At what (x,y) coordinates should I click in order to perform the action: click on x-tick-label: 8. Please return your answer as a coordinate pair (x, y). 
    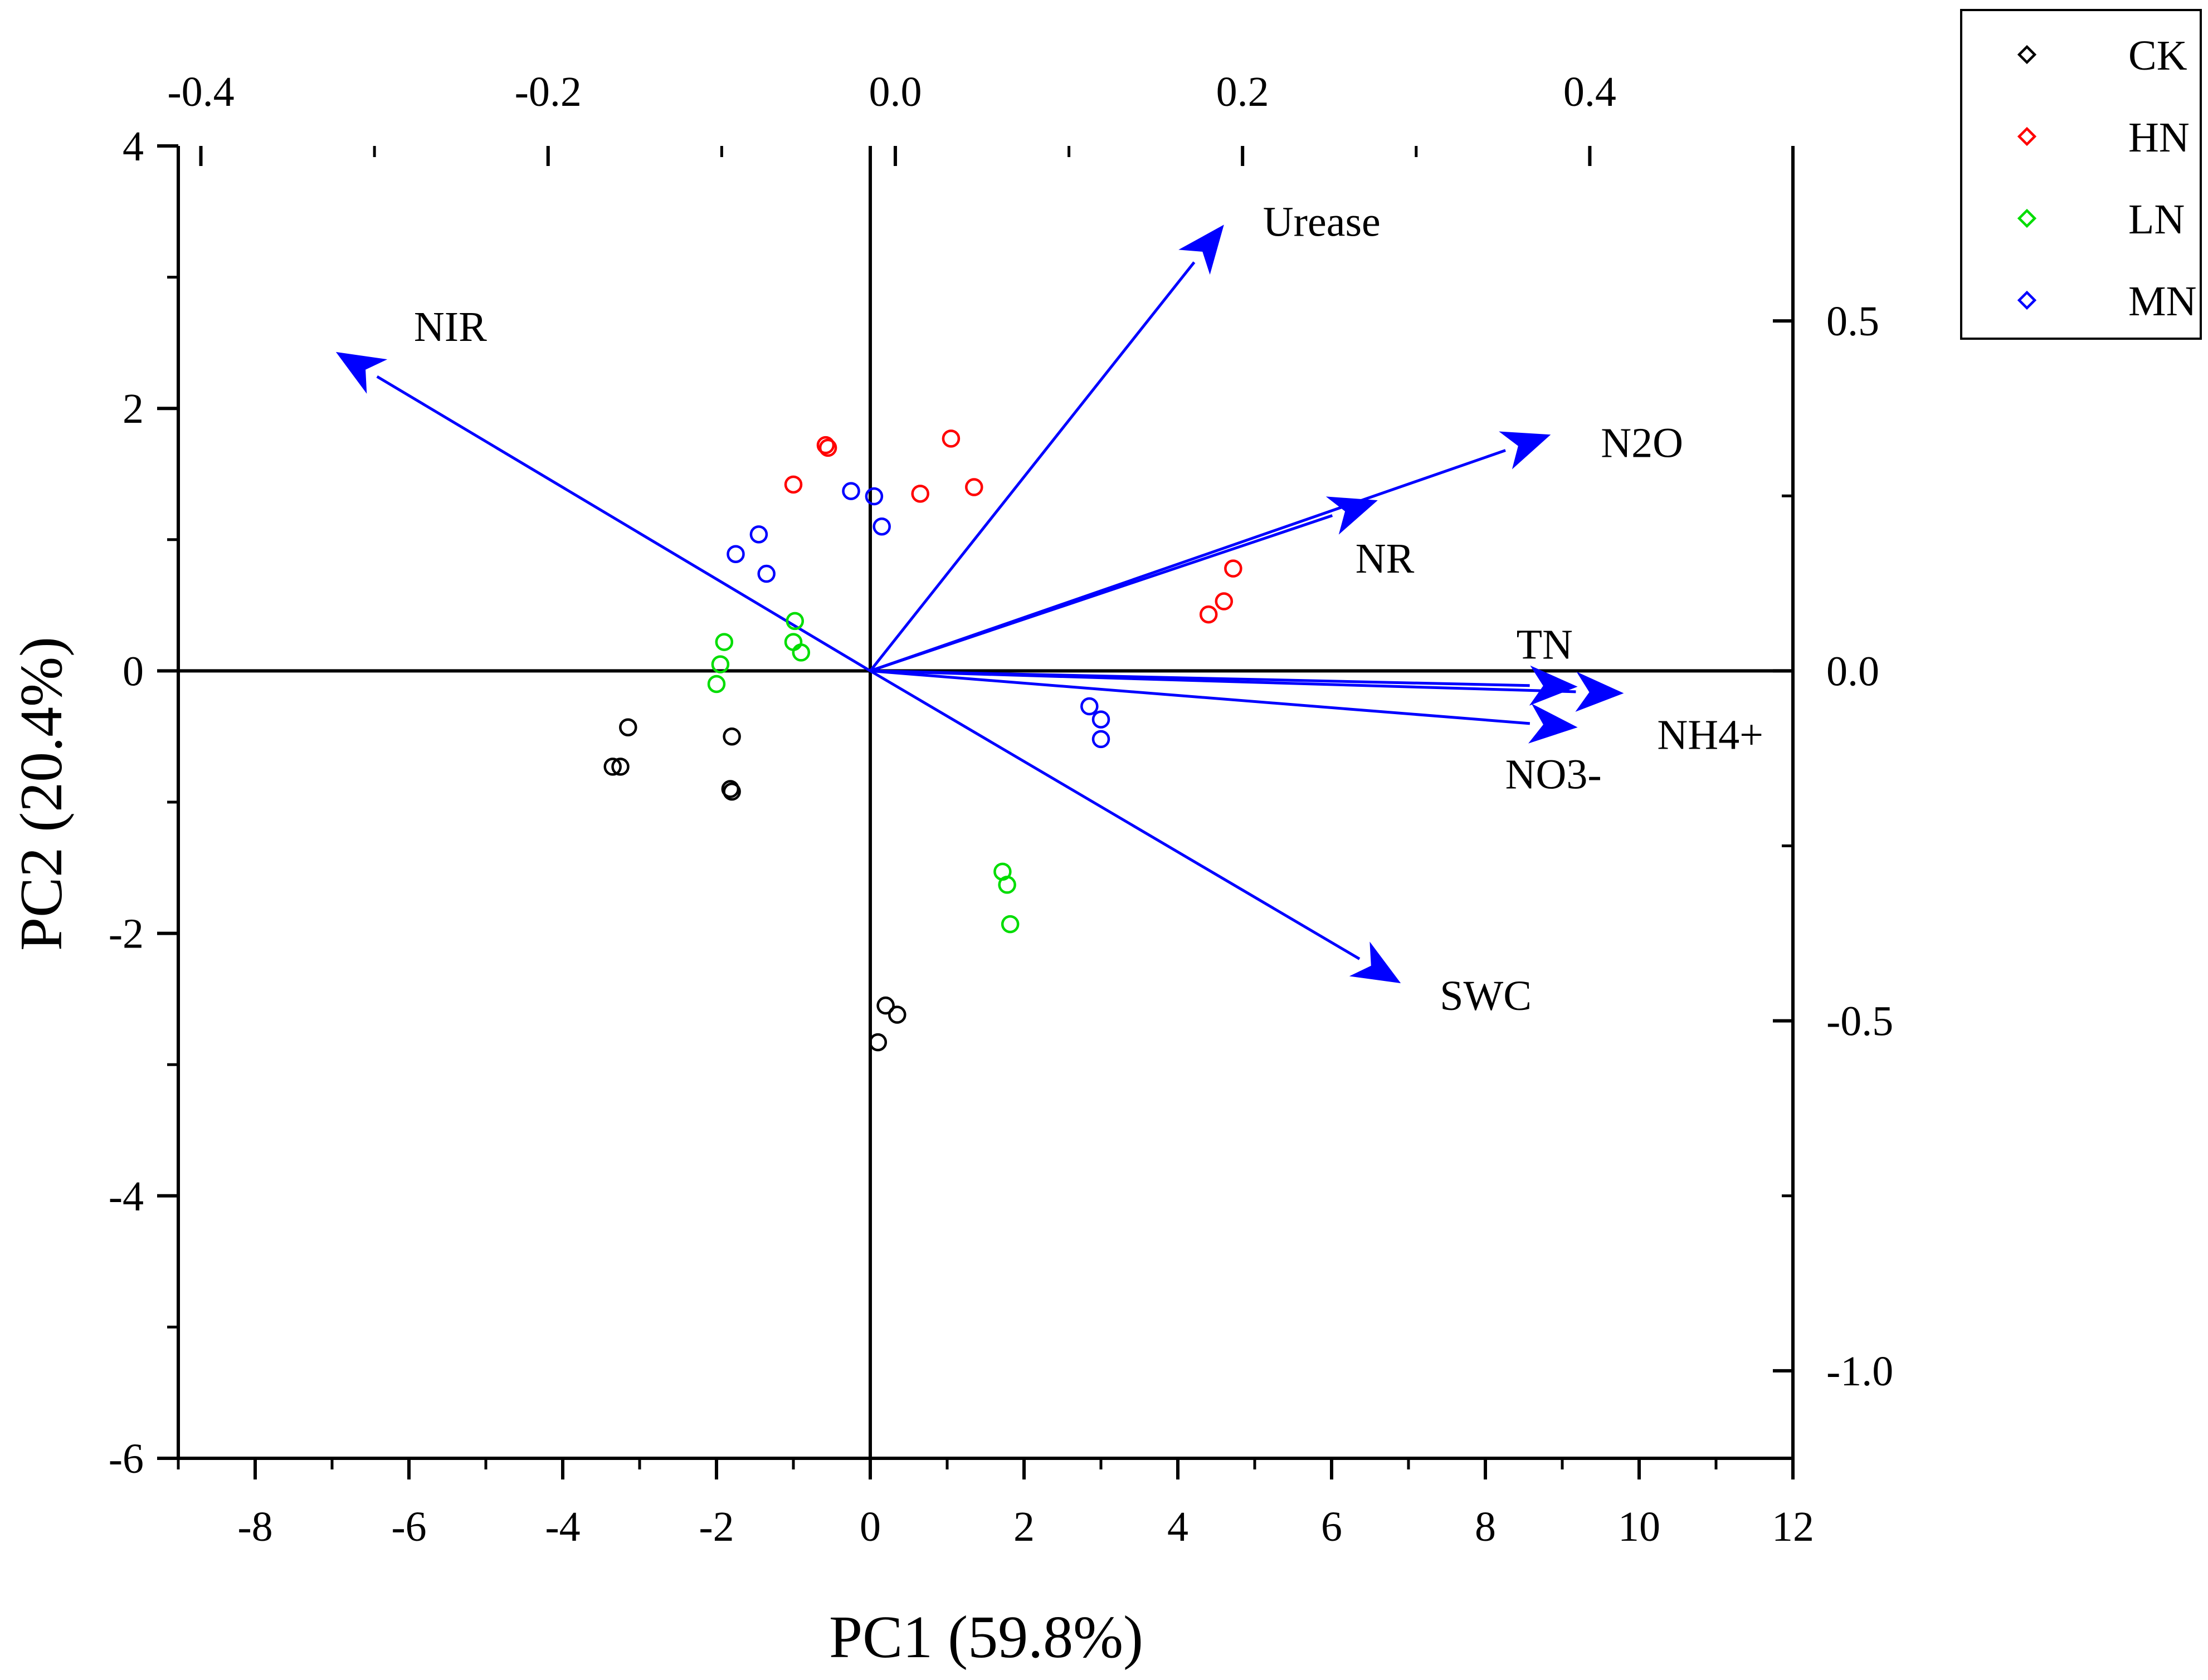
    Looking at the image, I should click on (1485, 1526).